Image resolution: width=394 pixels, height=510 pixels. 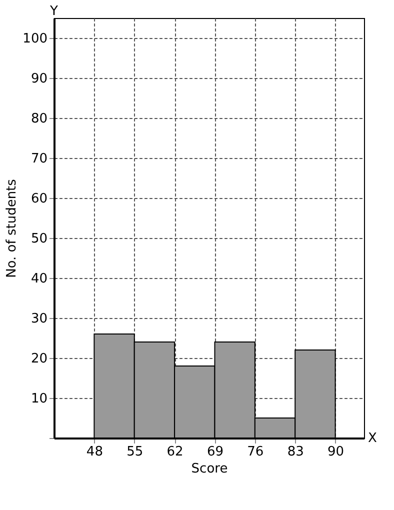 What do you see at coordinates (372, 438) in the screenshot?
I see `text: X` at bounding box center [372, 438].